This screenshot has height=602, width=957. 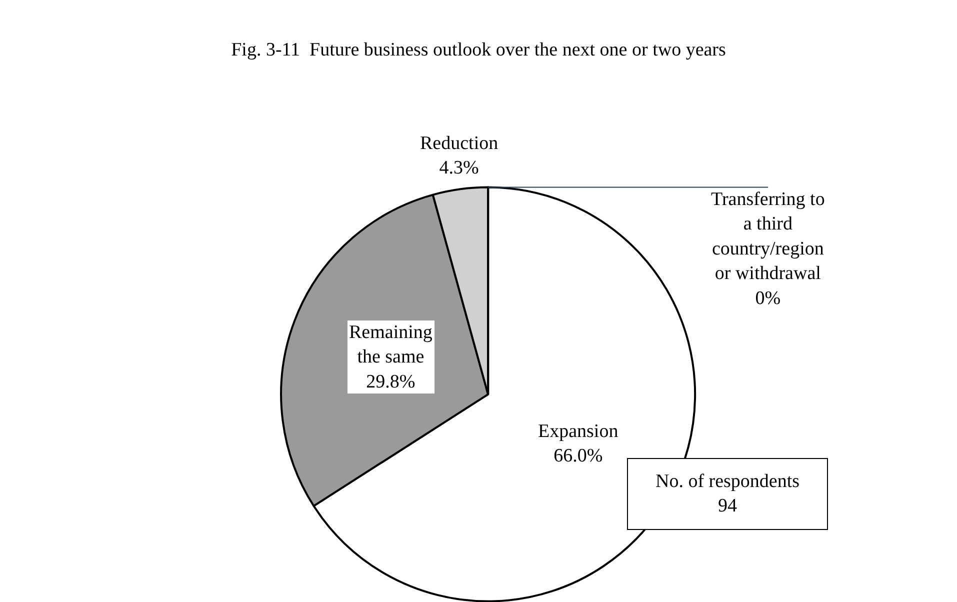 I want to click on data-label: 66.0%, so click(x=578, y=456).